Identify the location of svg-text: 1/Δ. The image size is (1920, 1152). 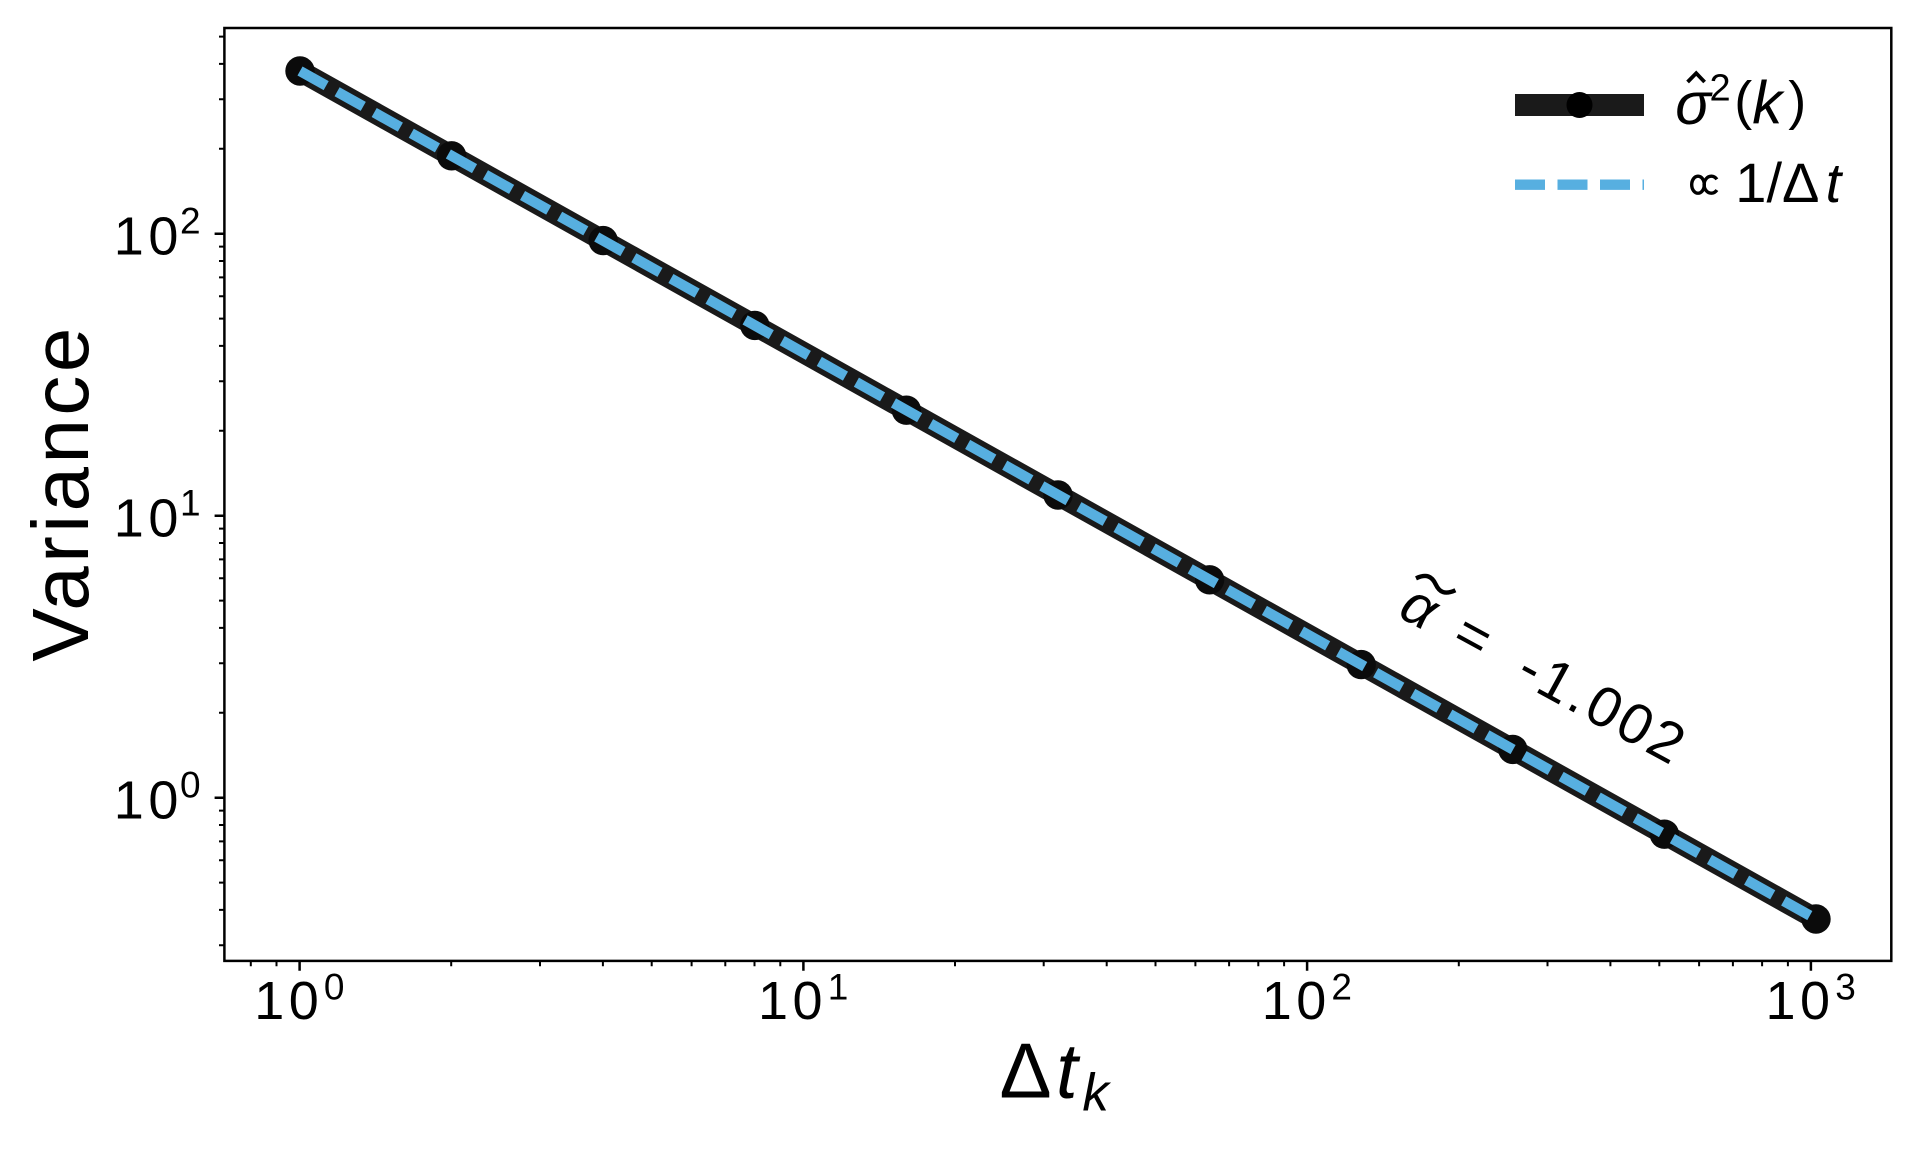
(1777, 182).